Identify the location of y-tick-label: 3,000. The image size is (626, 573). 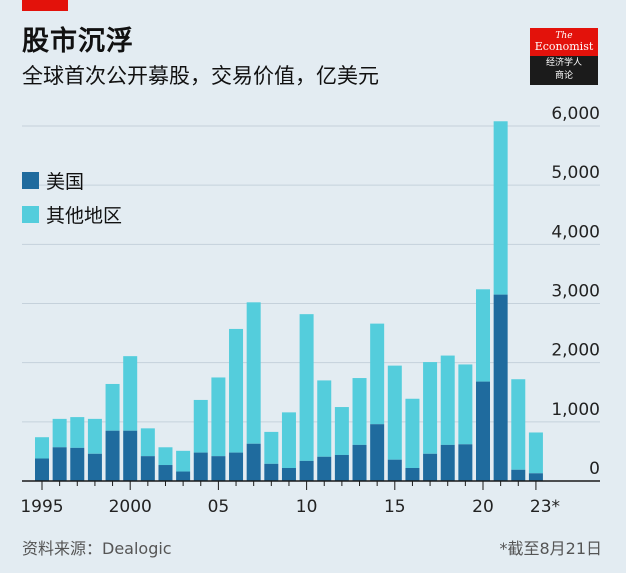
(575, 292).